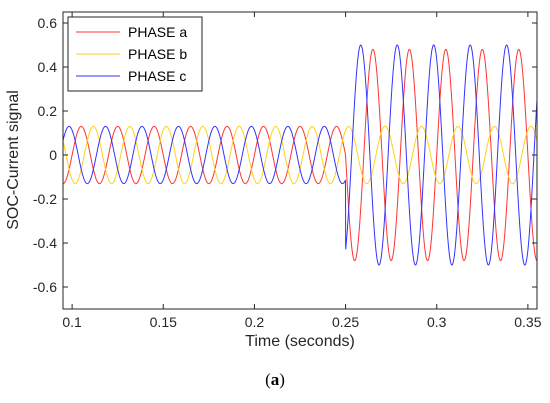 The width and height of the screenshot is (550, 403). What do you see at coordinates (345, 322) in the screenshot?
I see `x-tick-label: 0.25` at bounding box center [345, 322].